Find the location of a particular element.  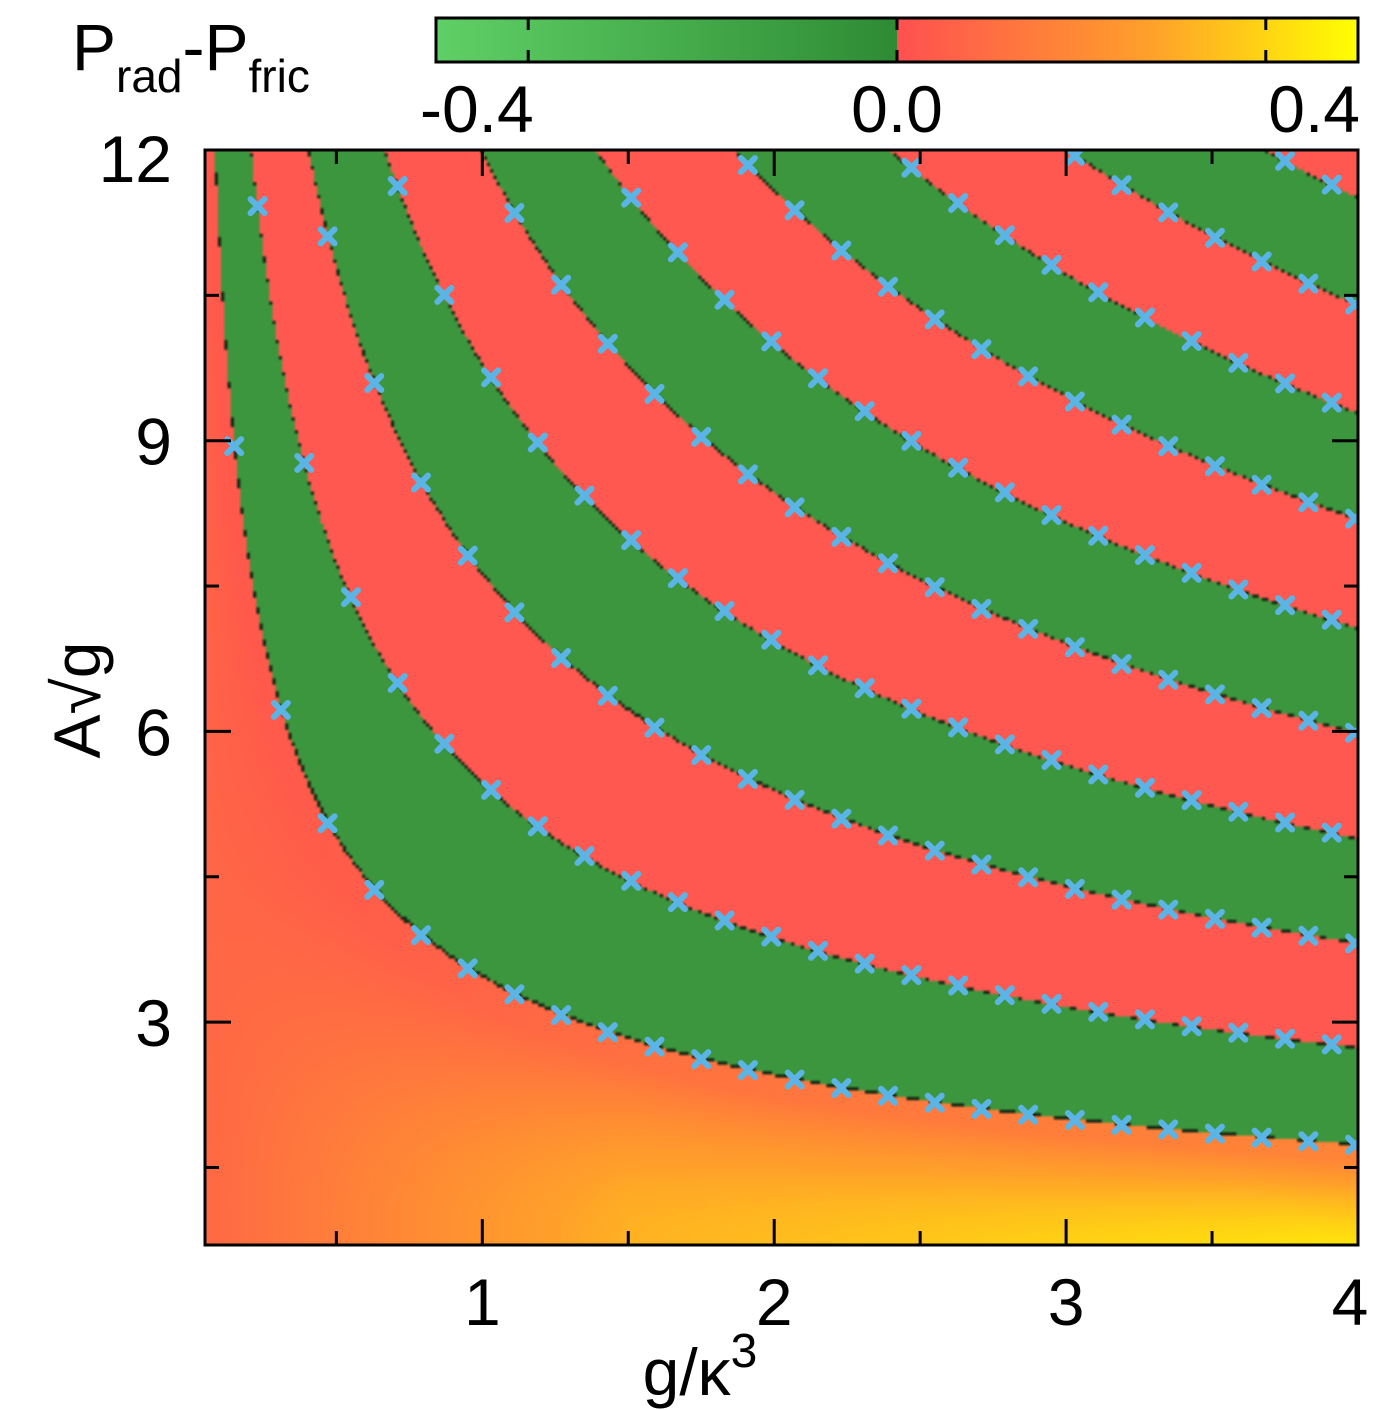

x-axis-label-main: g/κ is located at coordinates (687, 1372).